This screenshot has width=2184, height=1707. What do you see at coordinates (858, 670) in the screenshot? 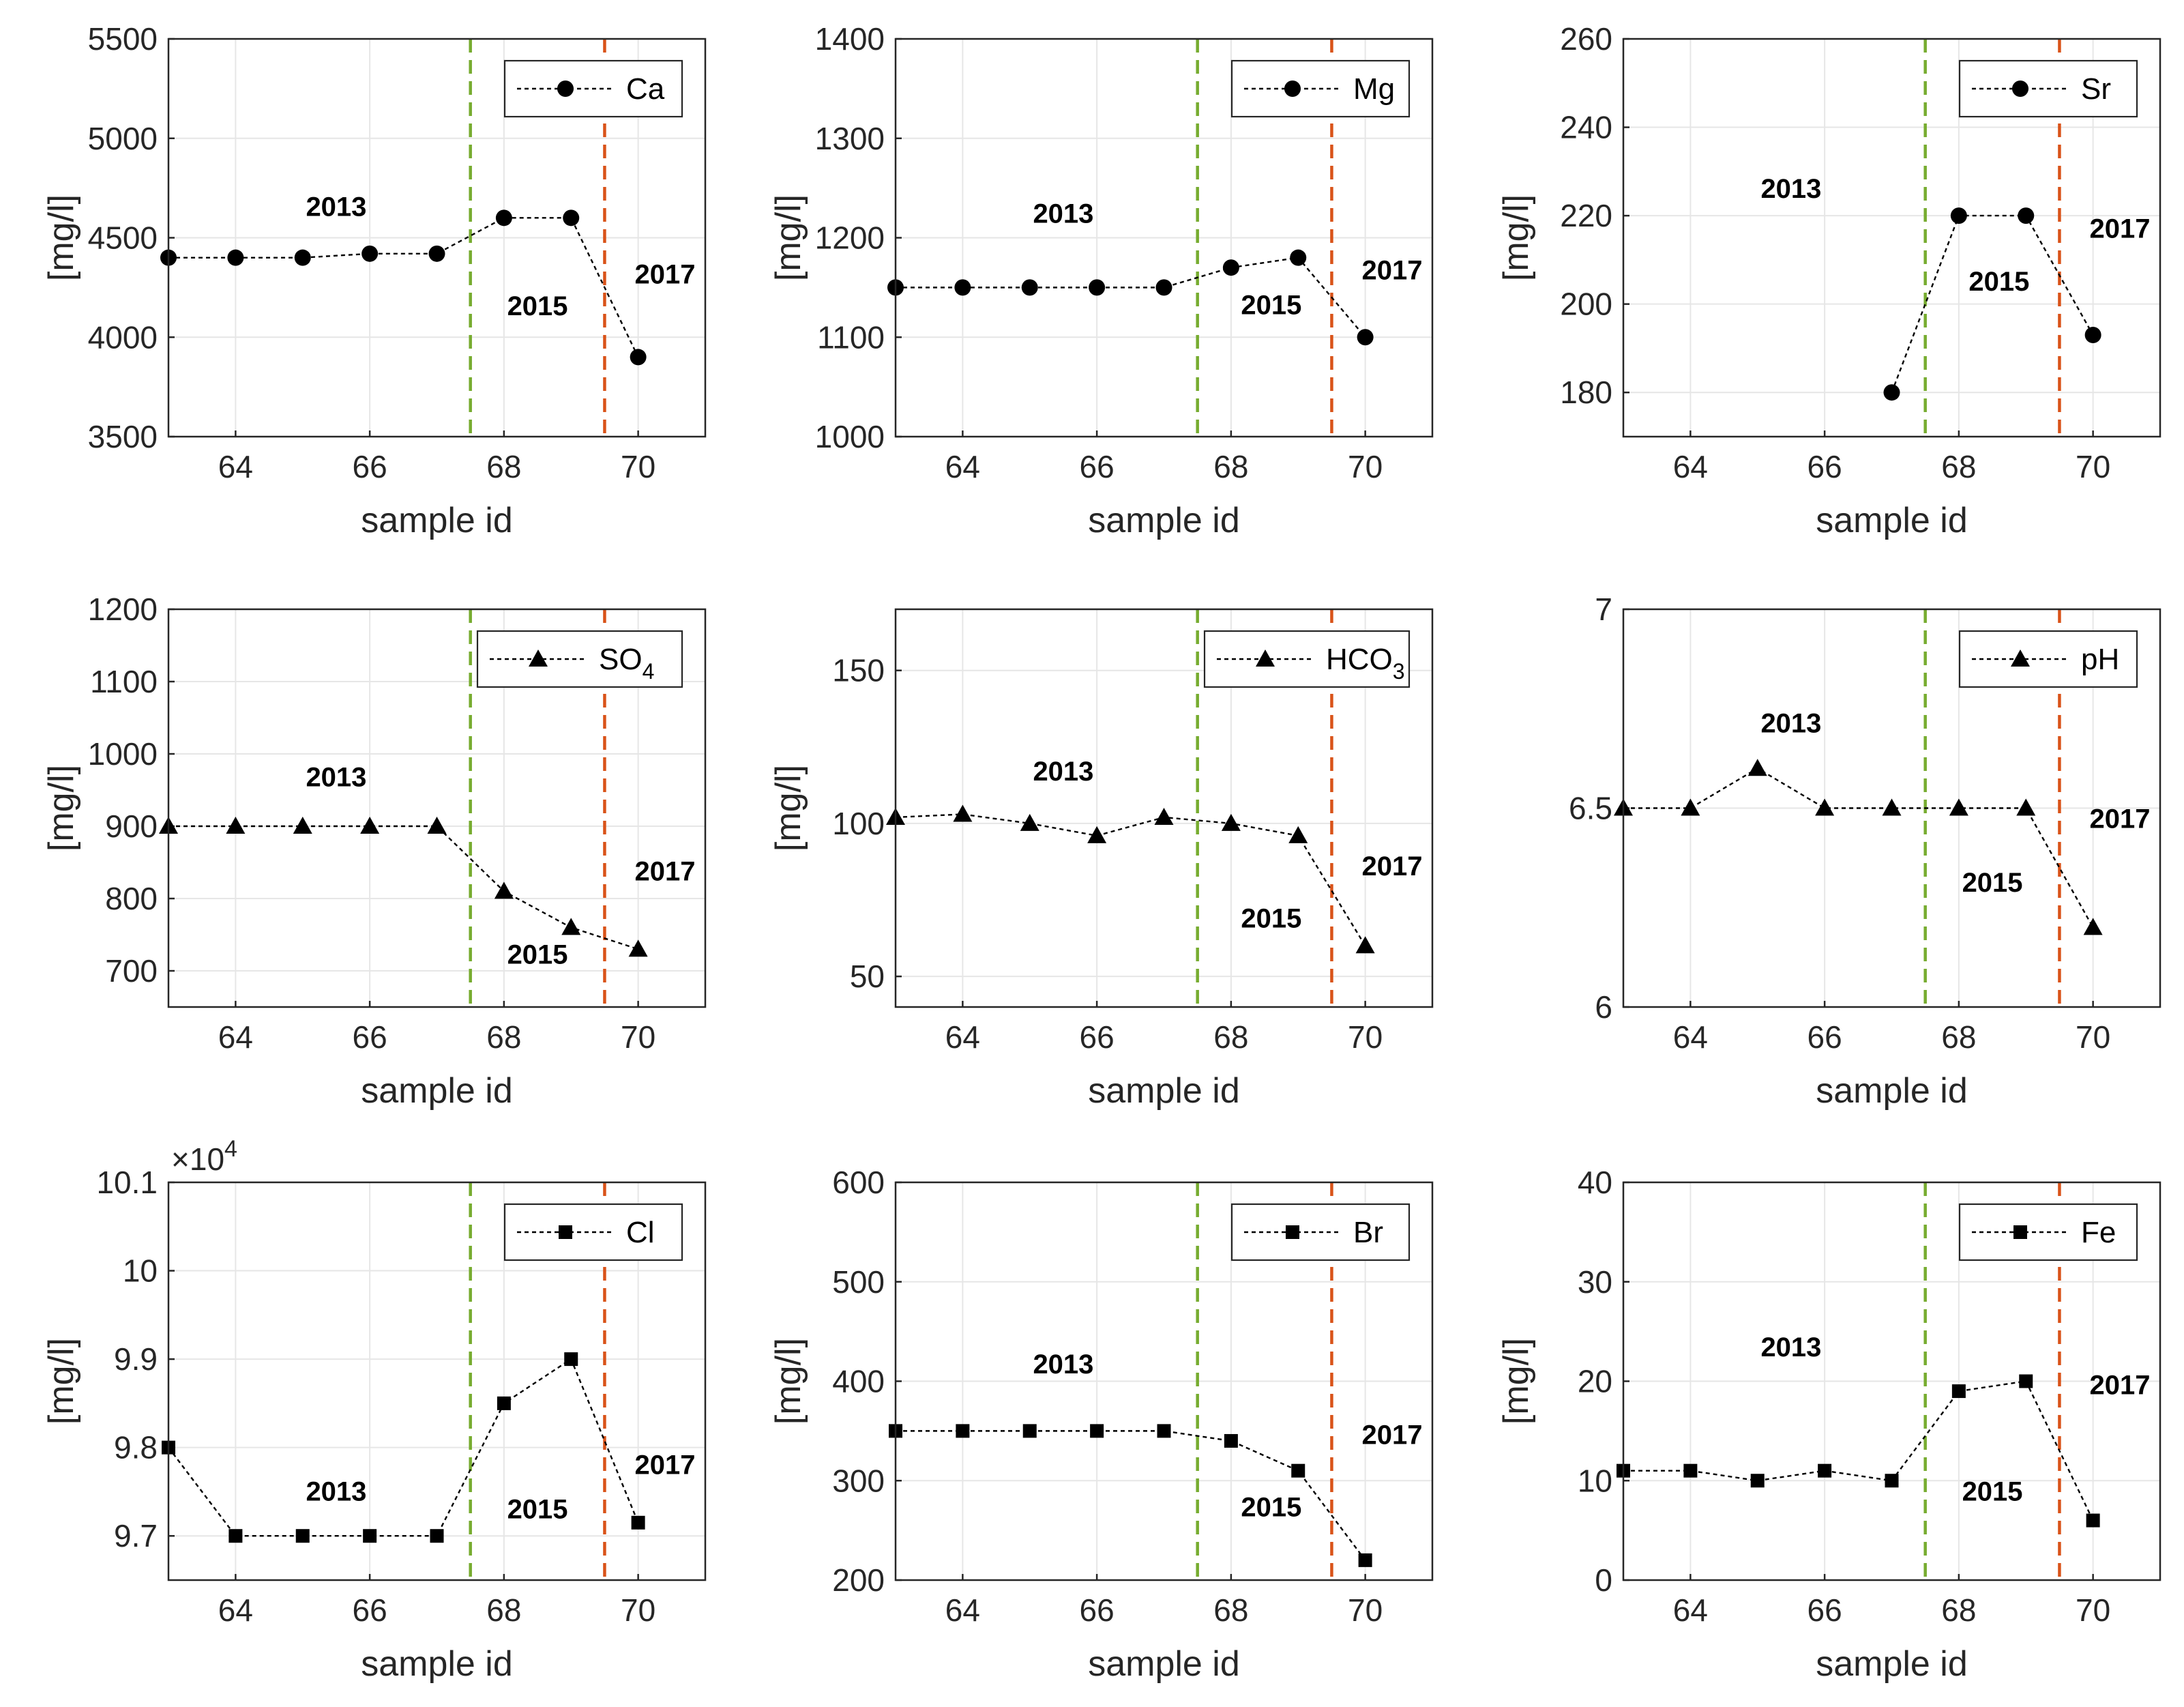
I see `y-tick-label: 150` at bounding box center [858, 670].